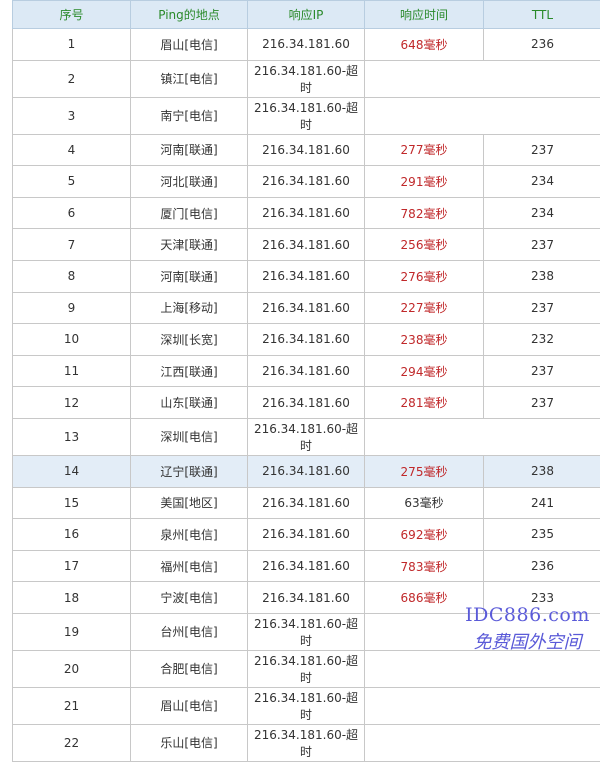 The width and height of the screenshot is (600, 762). Describe the element at coordinates (189, 535) in the screenshot. I see `cell-location: 泉州[电信]` at that location.